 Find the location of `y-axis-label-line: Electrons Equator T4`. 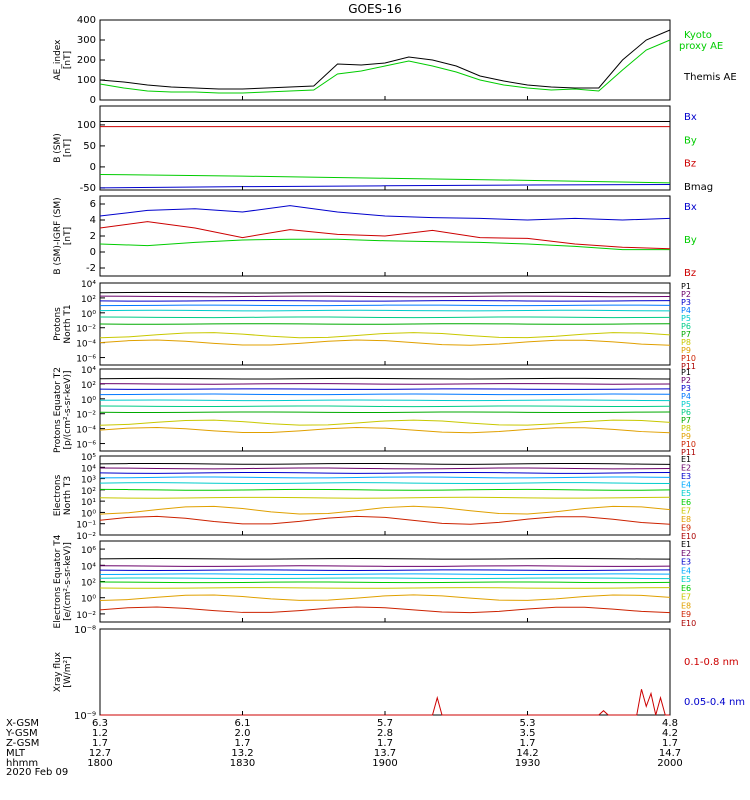

y-axis-label-line: Electrons Equator T4 is located at coordinates (58, 581).